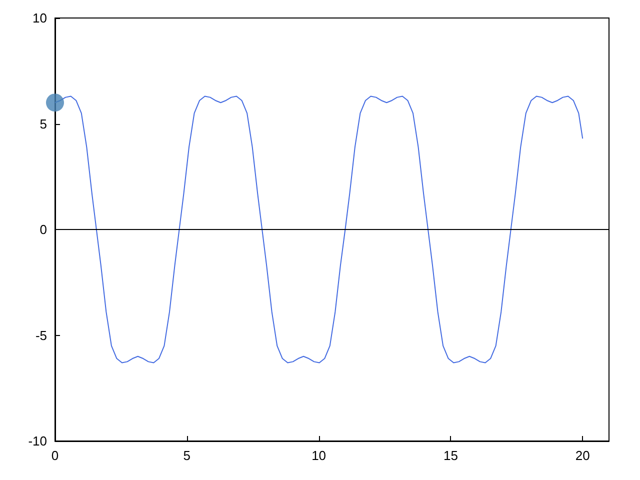 The height and width of the screenshot is (480, 640). What do you see at coordinates (582, 455) in the screenshot?
I see `x-tick-label: 20` at bounding box center [582, 455].